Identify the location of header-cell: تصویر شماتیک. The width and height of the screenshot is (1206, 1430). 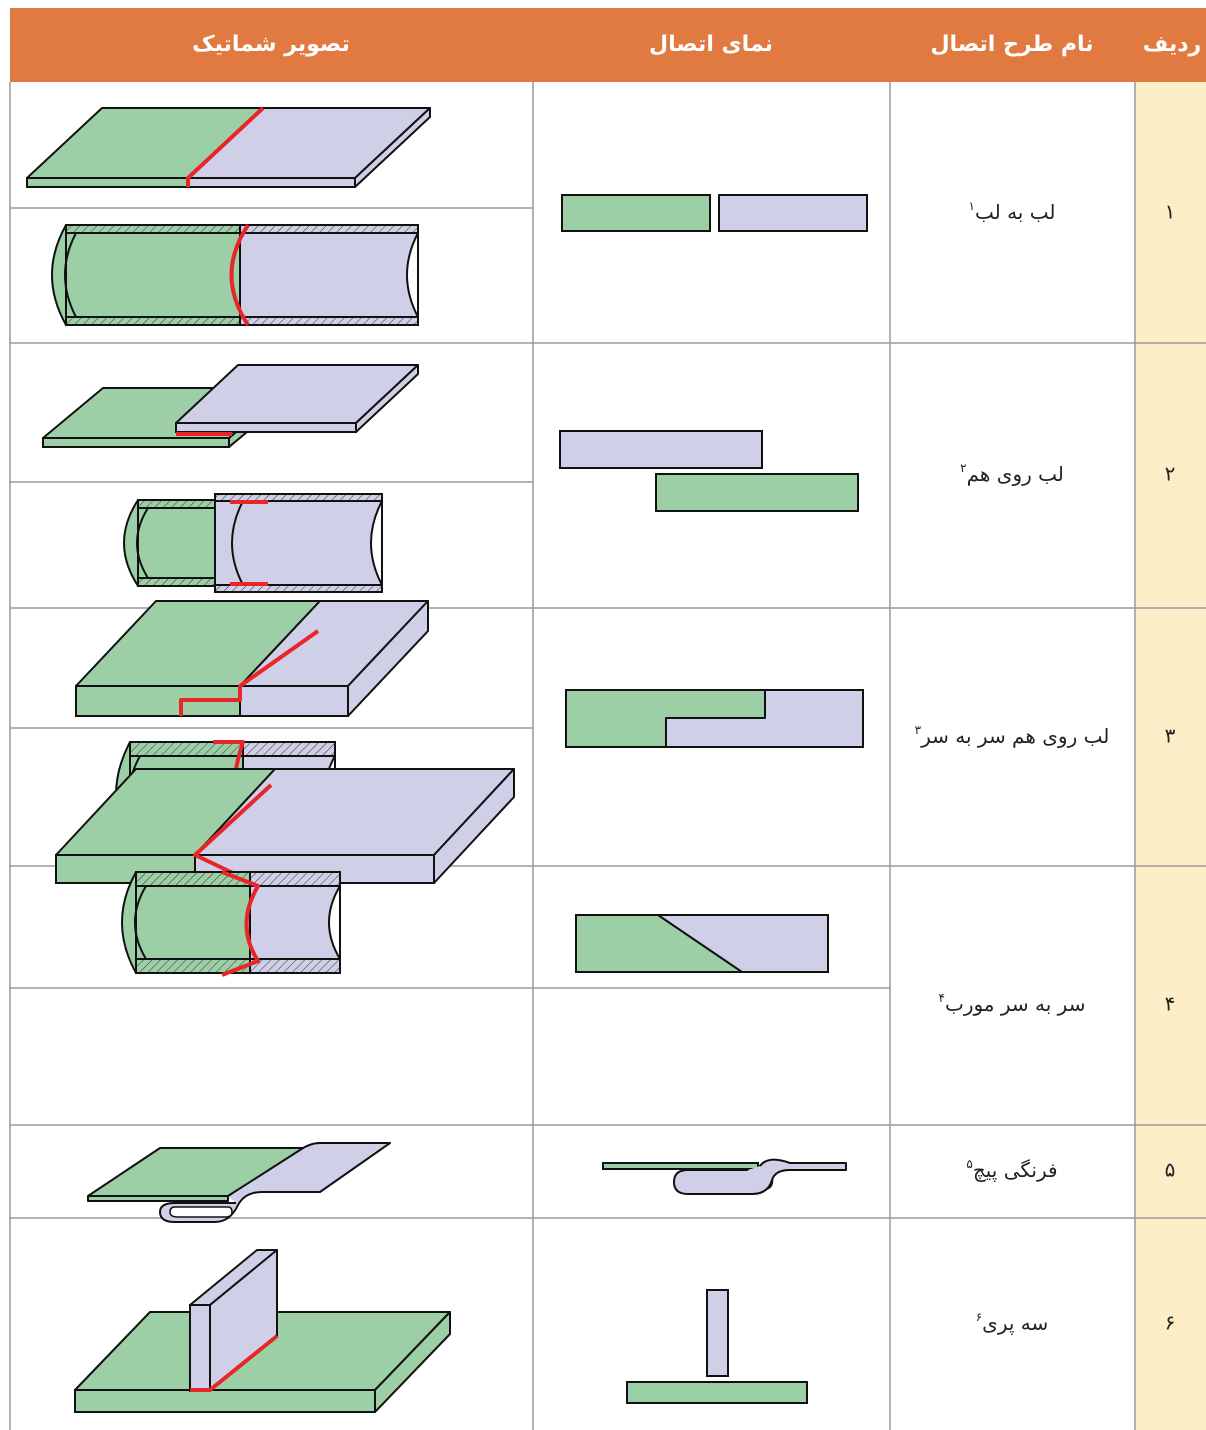
(271, 44).